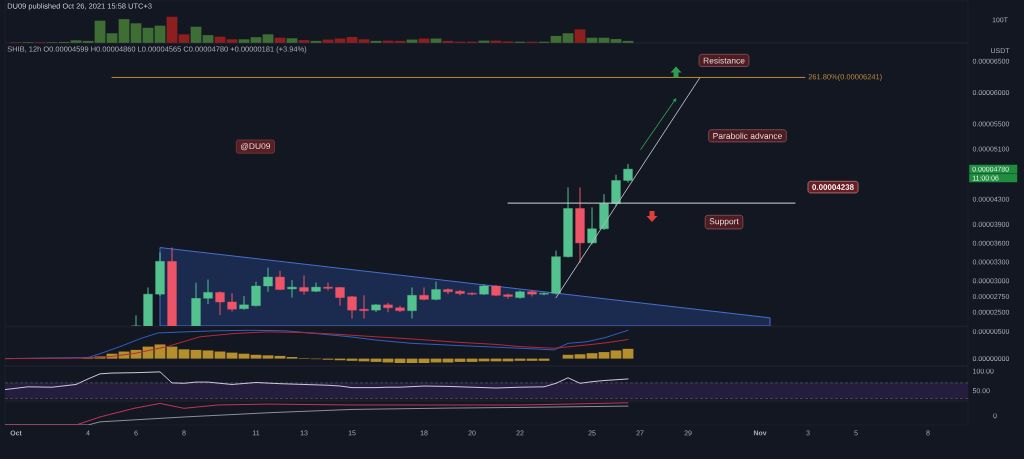  What do you see at coordinates (747, 135) in the screenshot?
I see `annotation: Parabolic advance` at bounding box center [747, 135].